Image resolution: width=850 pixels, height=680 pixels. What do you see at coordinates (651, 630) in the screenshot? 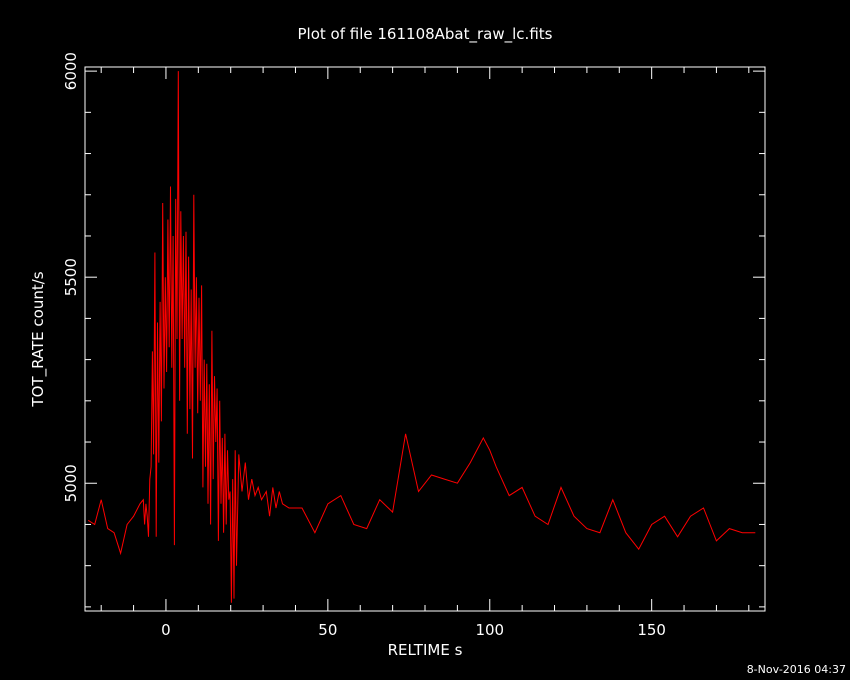
I see `x-tick-label: 150` at bounding box center [651, 630].